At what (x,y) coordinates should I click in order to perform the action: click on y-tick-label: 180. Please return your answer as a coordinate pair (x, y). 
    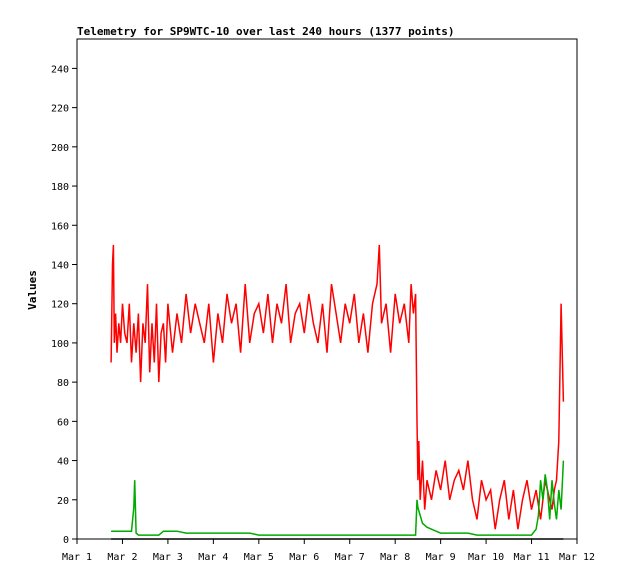
    Looking at the image, I should click on (60, 187).